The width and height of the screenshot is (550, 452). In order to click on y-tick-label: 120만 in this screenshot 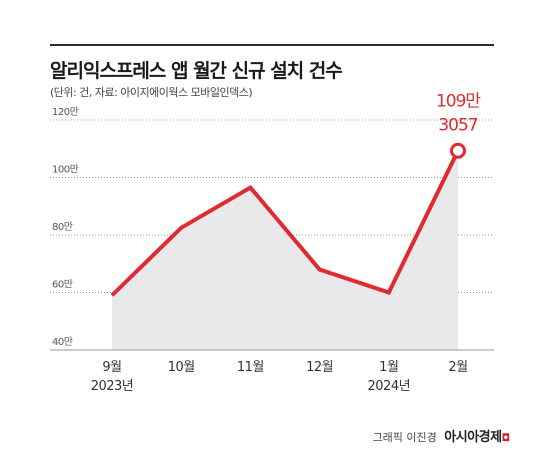, I will do `click(65, 112)`.